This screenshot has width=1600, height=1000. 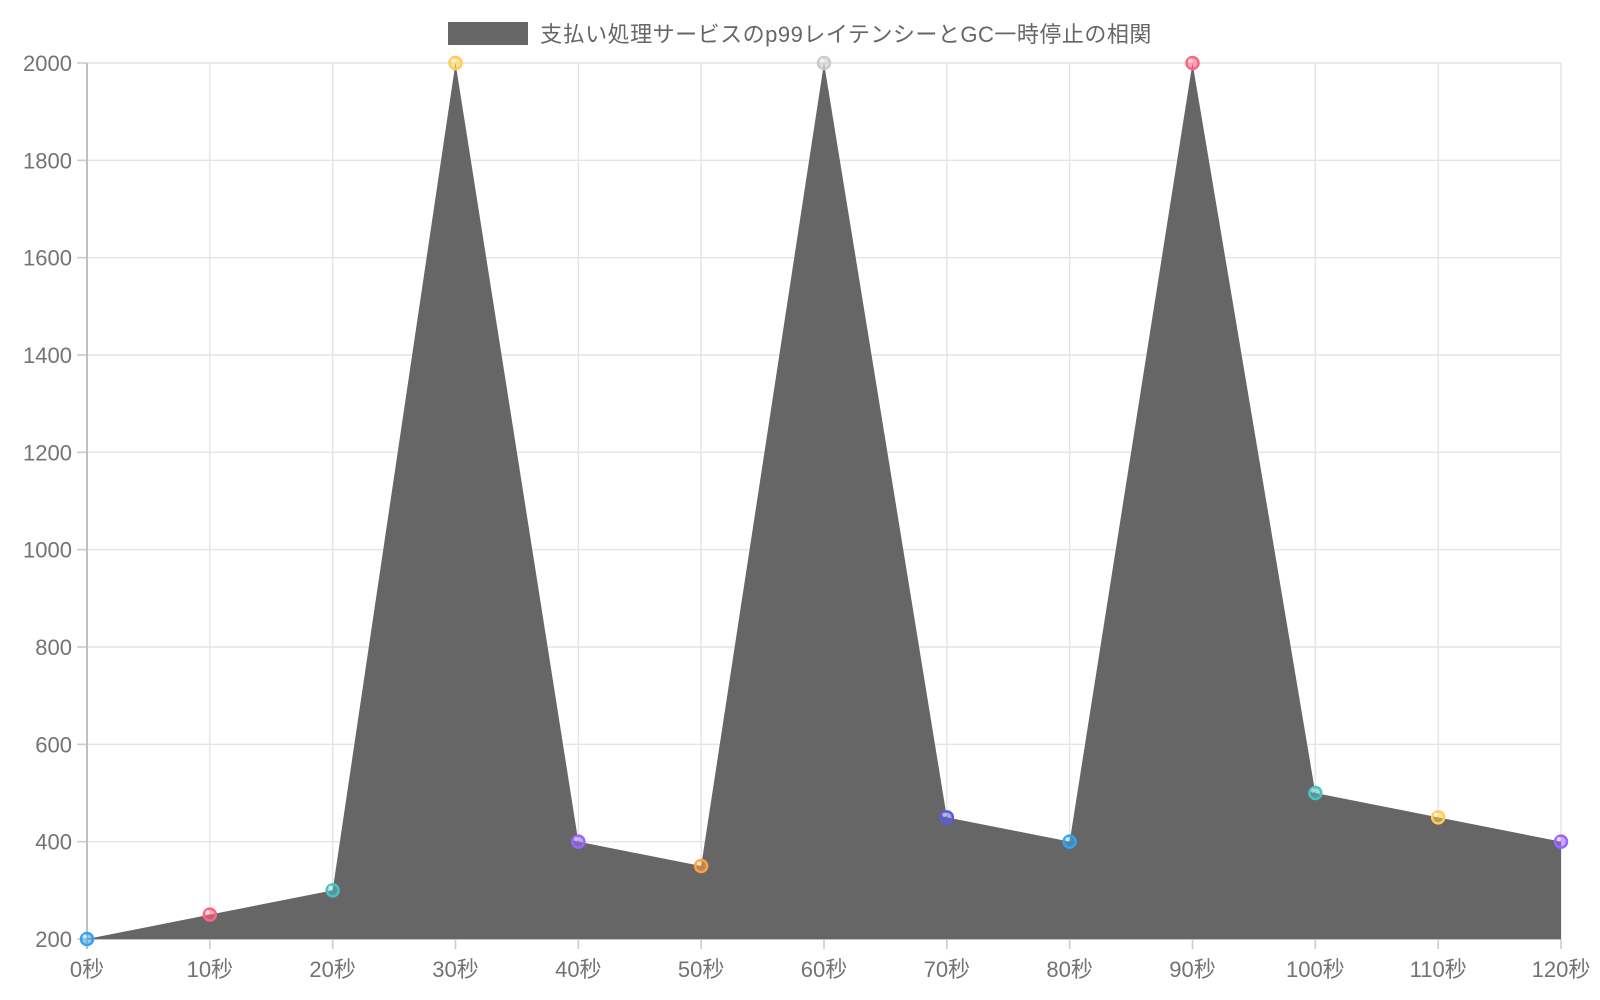 What do you see at coordinates (947, 969) in the screenshot?
I see `x-tick-label: 70秒` at bounding box center [947, 969].